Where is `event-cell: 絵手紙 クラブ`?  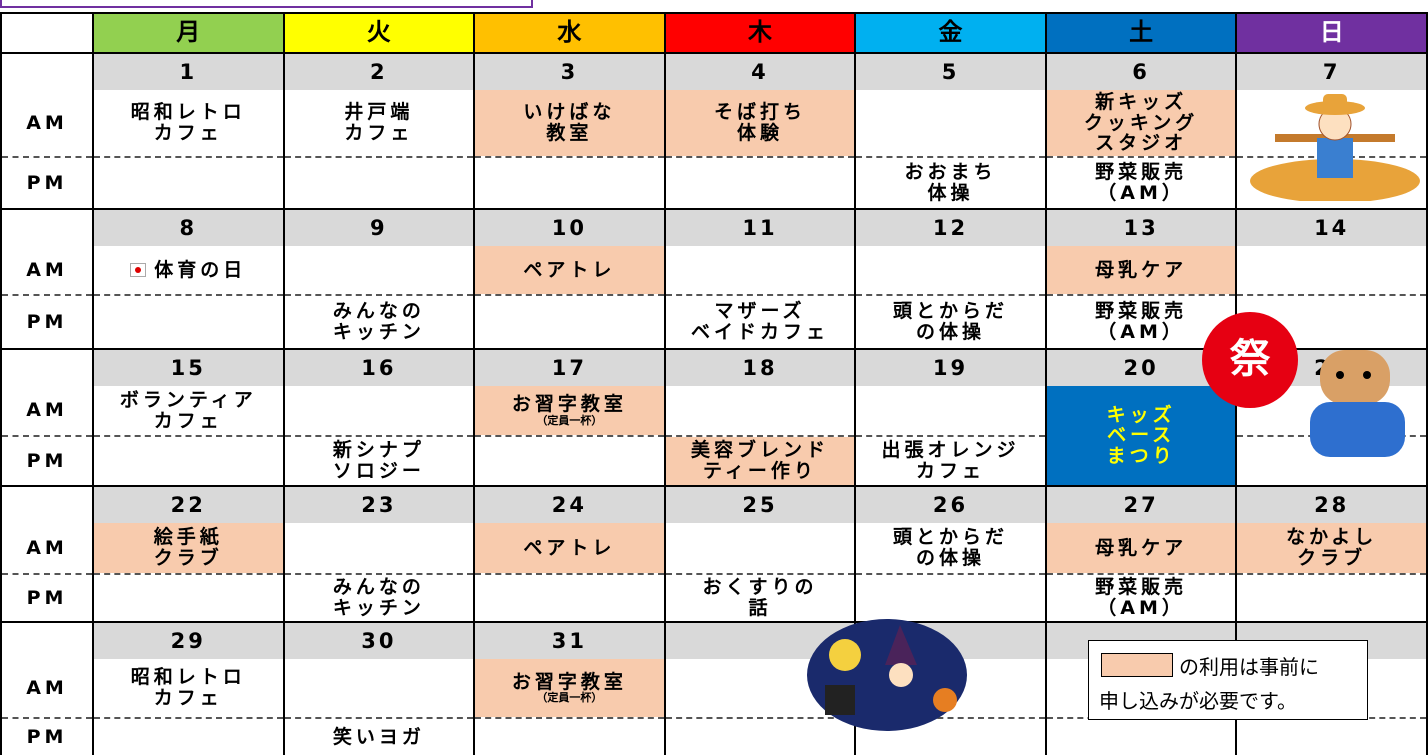
event-cell: 絵手紙 クラブ is located at coordinates (188, 549).